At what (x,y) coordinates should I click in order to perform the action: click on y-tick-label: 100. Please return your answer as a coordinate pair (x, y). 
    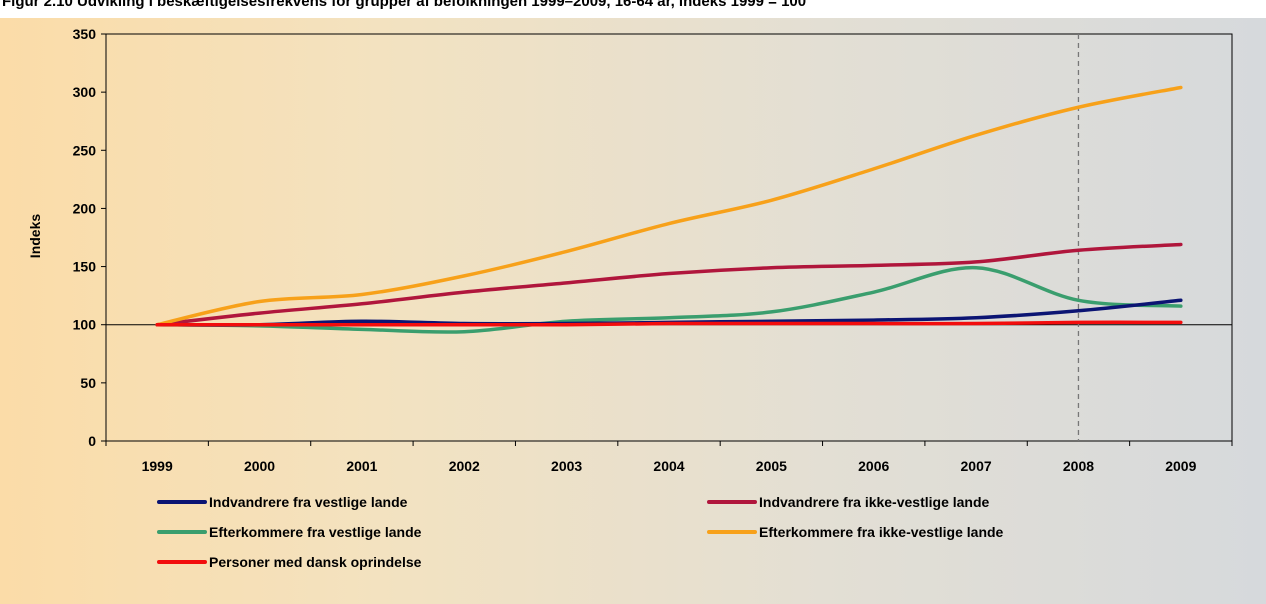
    Looking at the image, I should click on (85, 325).